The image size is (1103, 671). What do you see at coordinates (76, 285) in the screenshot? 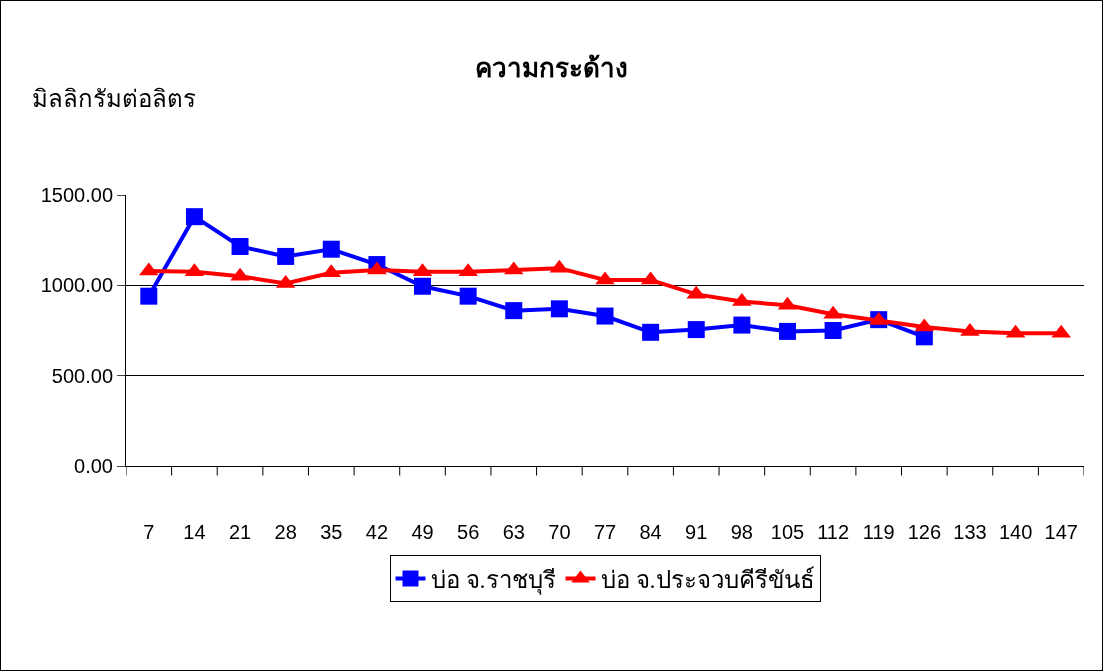
I see `y-tick-label: 1000.00` at bounding box center [76, 285].